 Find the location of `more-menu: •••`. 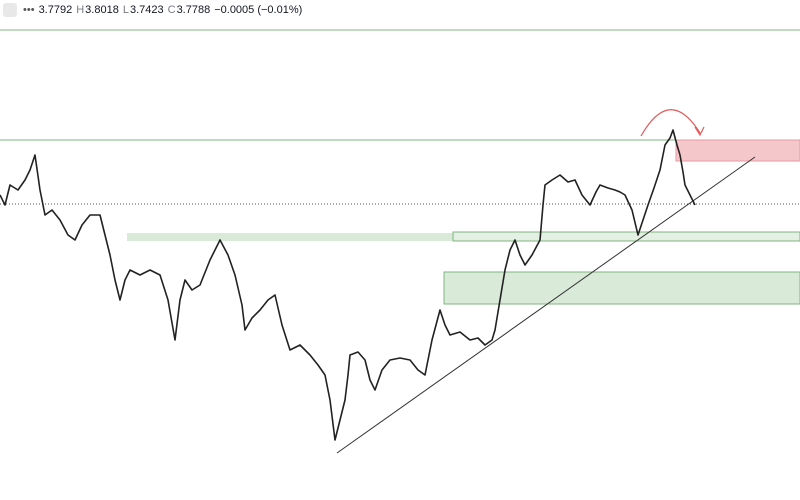

more-menu: ••• is located at coordinates (29, 10).